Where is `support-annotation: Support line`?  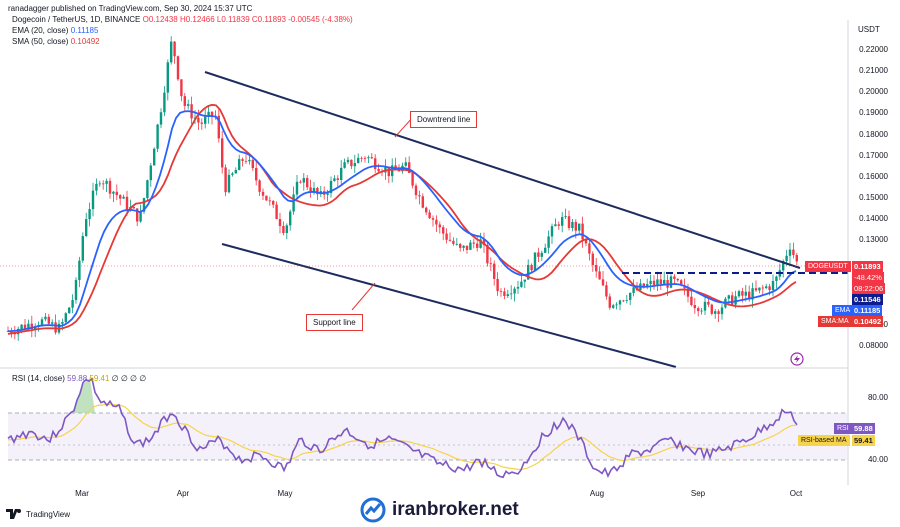
support-annotation: Support line is located at coordinates (334, 322).